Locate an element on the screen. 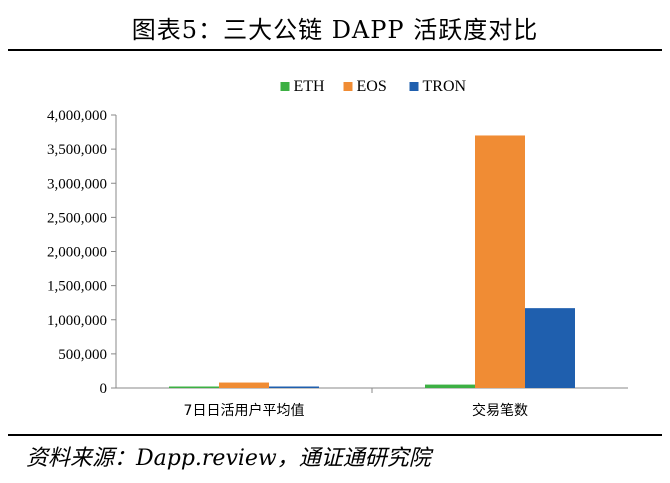 The height and width of the screenshot is (483, 670). figure-title: 图表5：三大公链 DAPP 活跃度对比 is located at coordinates (335, 30).